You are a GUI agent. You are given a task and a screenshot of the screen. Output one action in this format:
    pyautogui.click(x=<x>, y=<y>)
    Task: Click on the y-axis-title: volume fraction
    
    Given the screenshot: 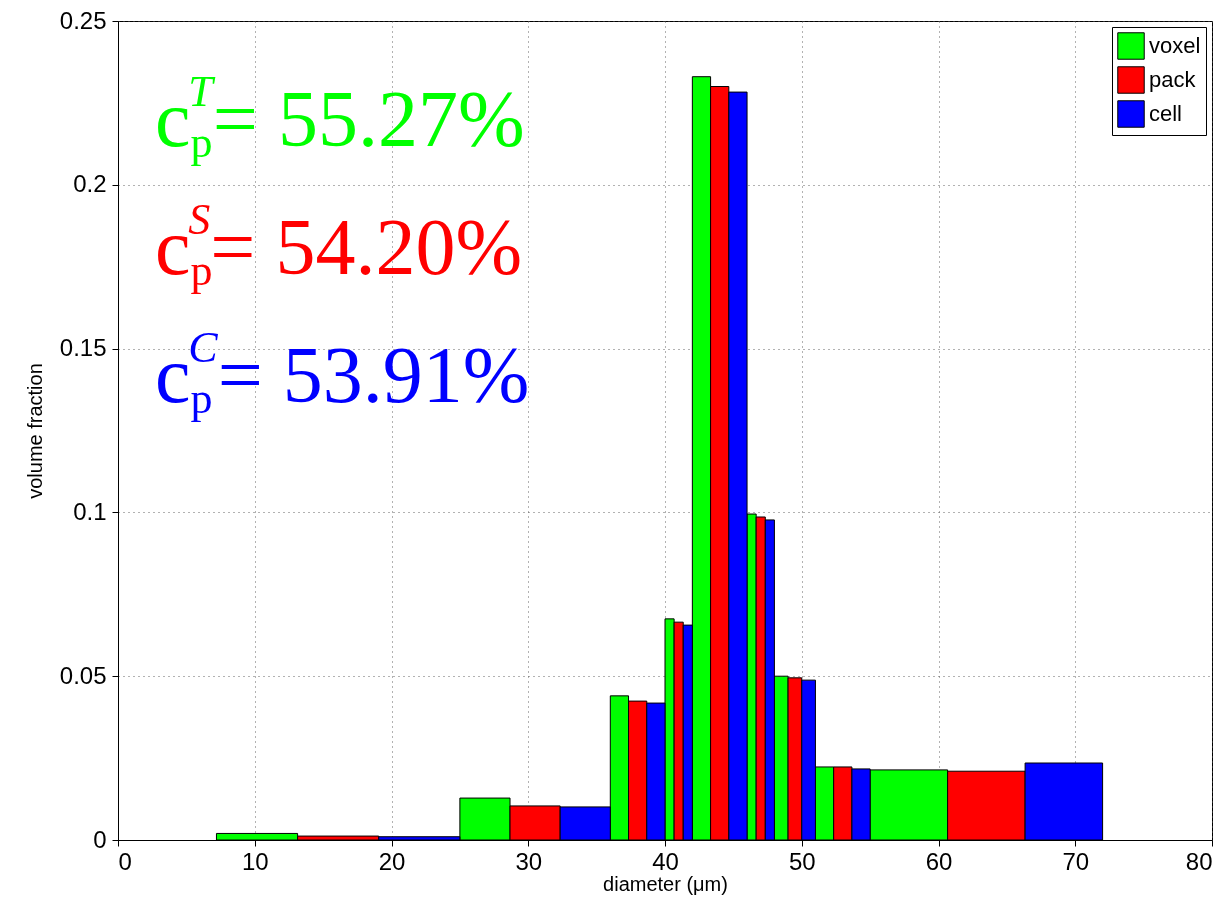 What is the action you would take?
    pyautogui.click(x=34, y=431)
    